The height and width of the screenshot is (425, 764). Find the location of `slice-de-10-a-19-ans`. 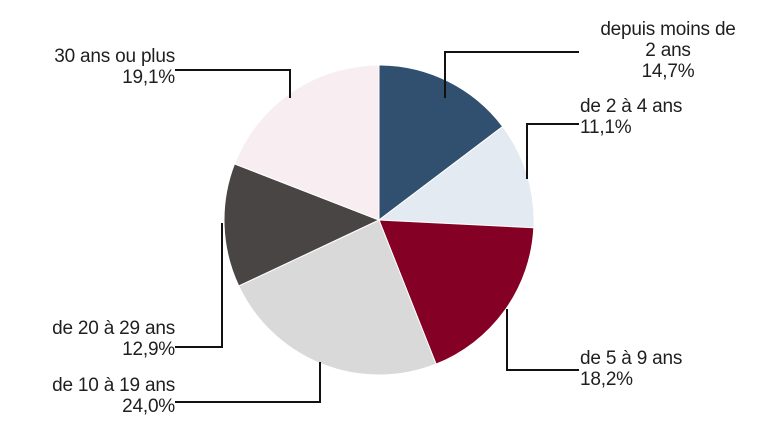

slice-de-10-a-19-ans is located at coordinates (337, 297).